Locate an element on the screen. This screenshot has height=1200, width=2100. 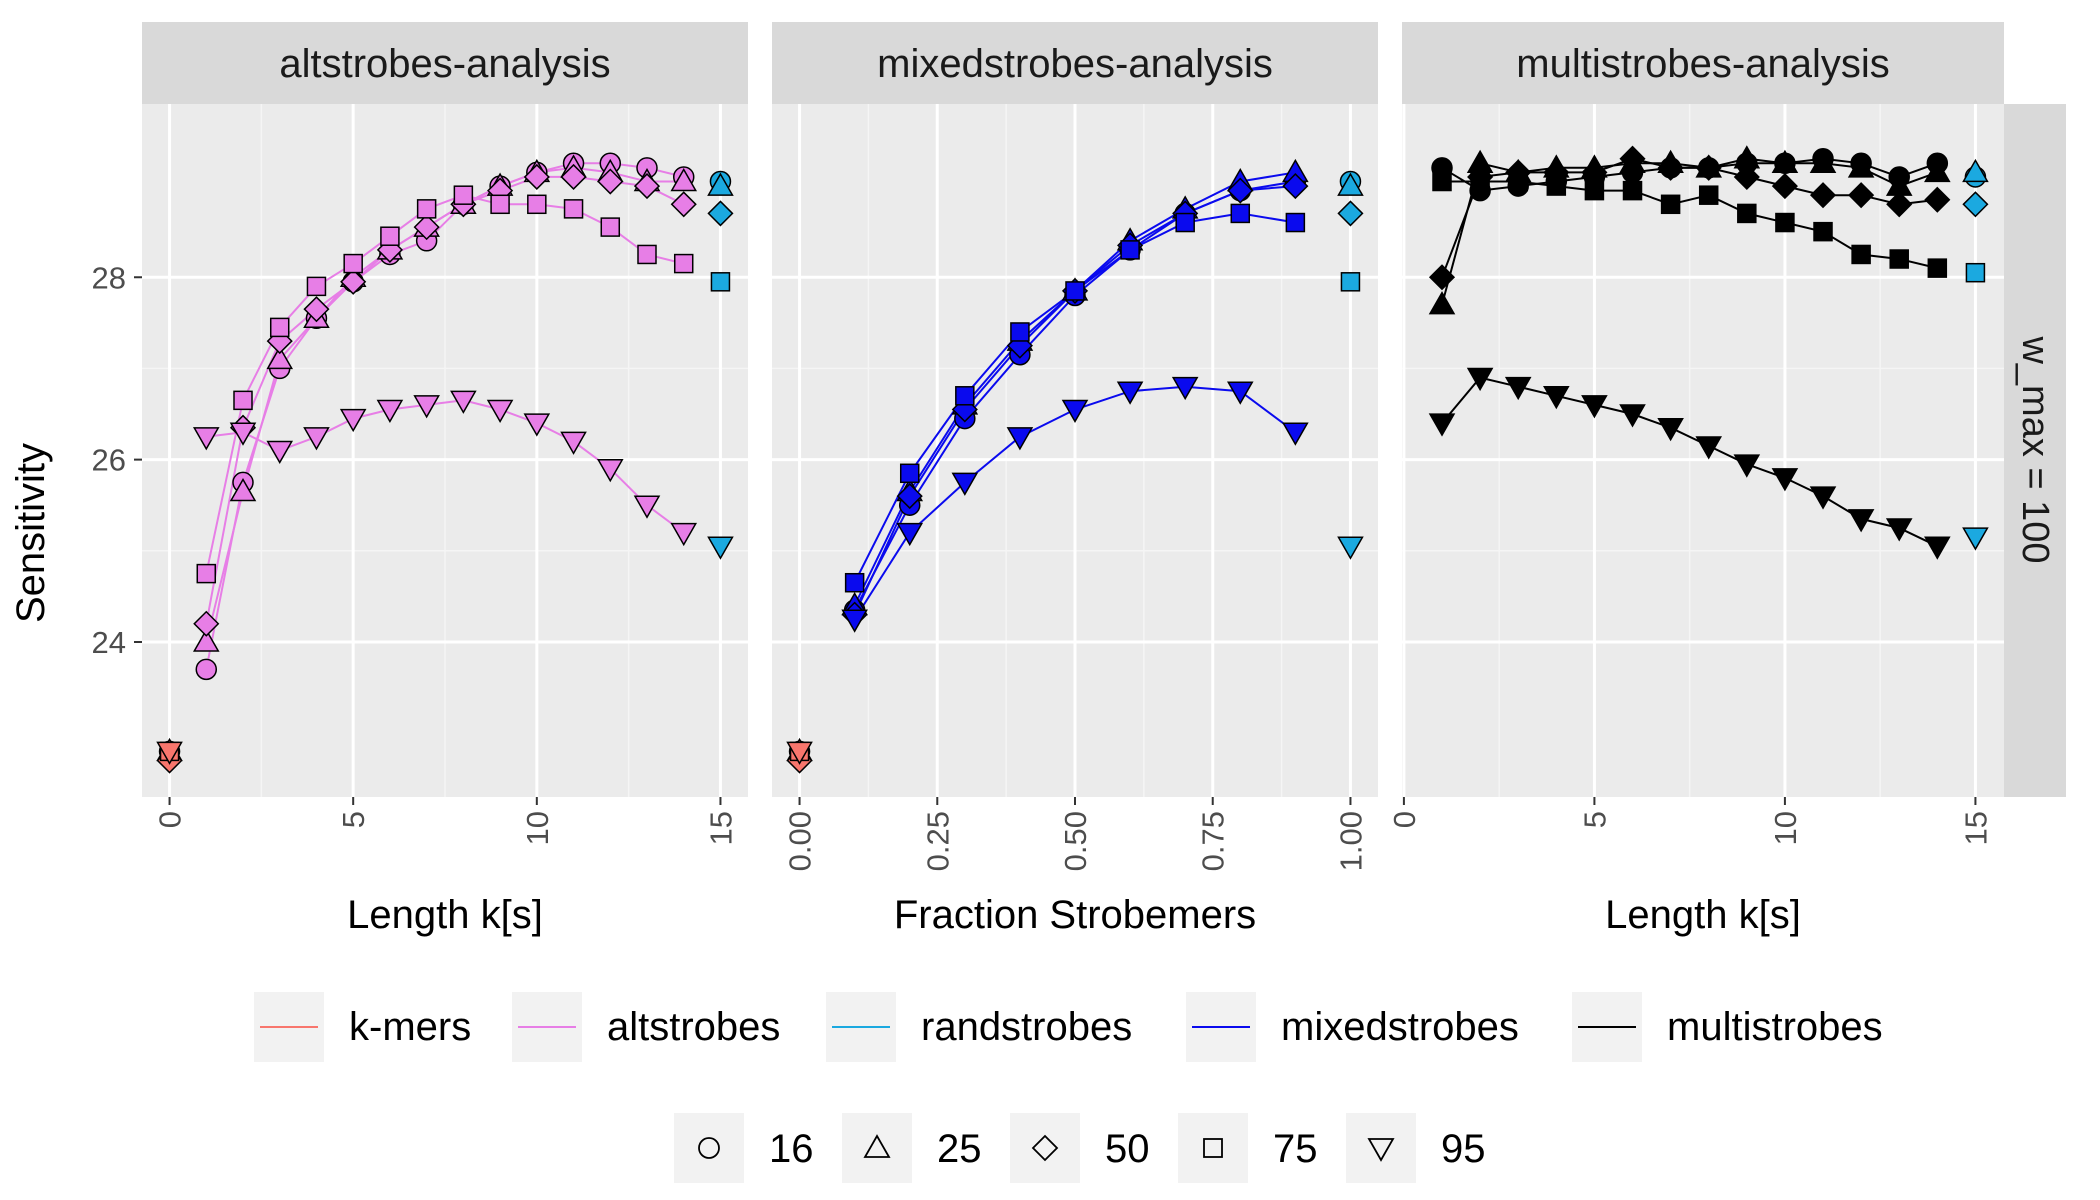
legend-item-mixedstrobes: mixedstrobes is located at coordinates (1352, 1027).